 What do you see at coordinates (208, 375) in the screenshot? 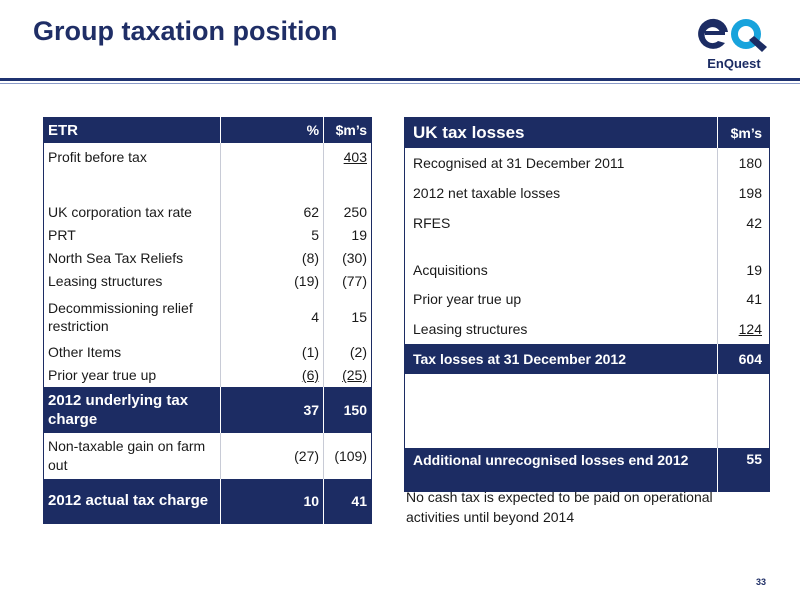
I see `table-row: Prior year true up (6) (25)` at bounding box center [208, 375].